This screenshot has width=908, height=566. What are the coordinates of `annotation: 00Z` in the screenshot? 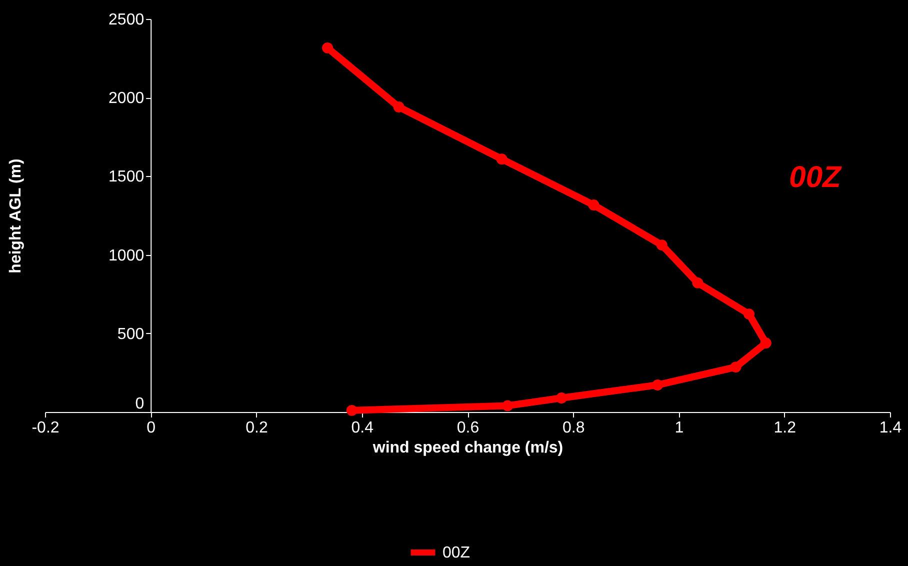 It's located at (816, 177).